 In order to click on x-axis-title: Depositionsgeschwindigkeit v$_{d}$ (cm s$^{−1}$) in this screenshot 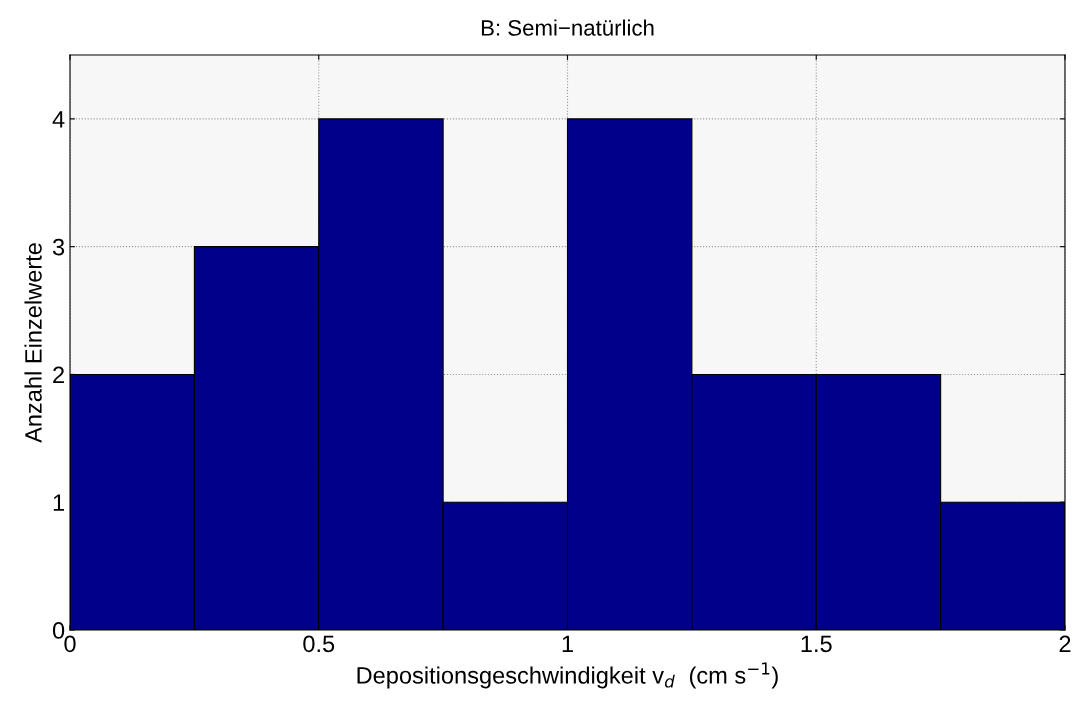, I will do `click(567, 675)`.